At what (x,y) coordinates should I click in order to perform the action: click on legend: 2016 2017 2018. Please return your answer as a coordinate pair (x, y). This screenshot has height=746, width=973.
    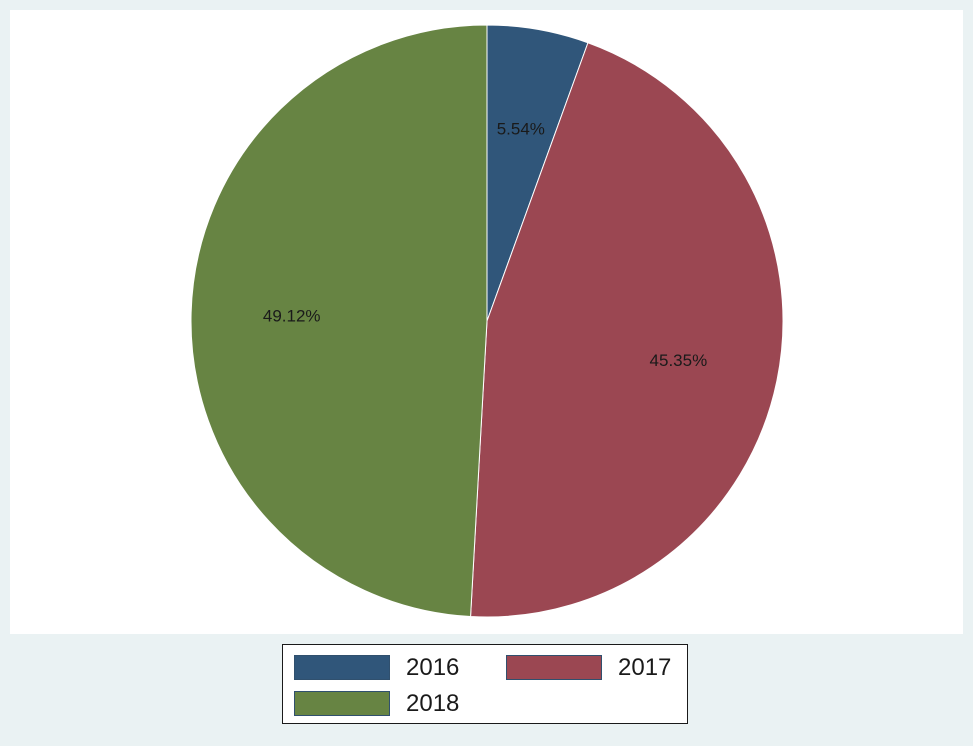
    Looking at the image, I should click on (485, 684).